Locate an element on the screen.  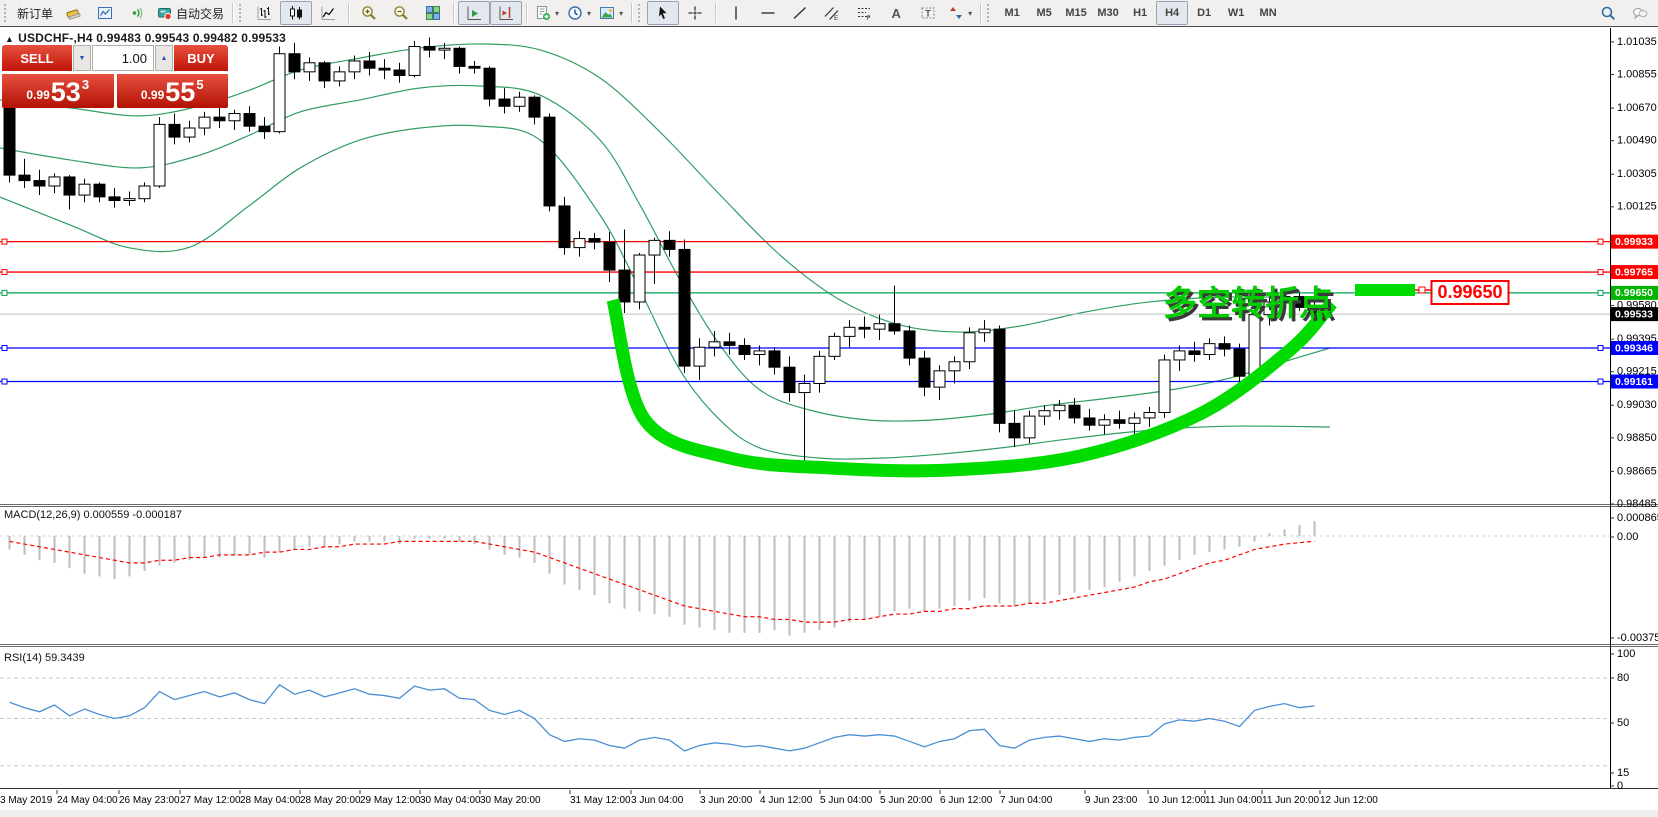
price-tag-anchor is located at coordinates (1422, 290).